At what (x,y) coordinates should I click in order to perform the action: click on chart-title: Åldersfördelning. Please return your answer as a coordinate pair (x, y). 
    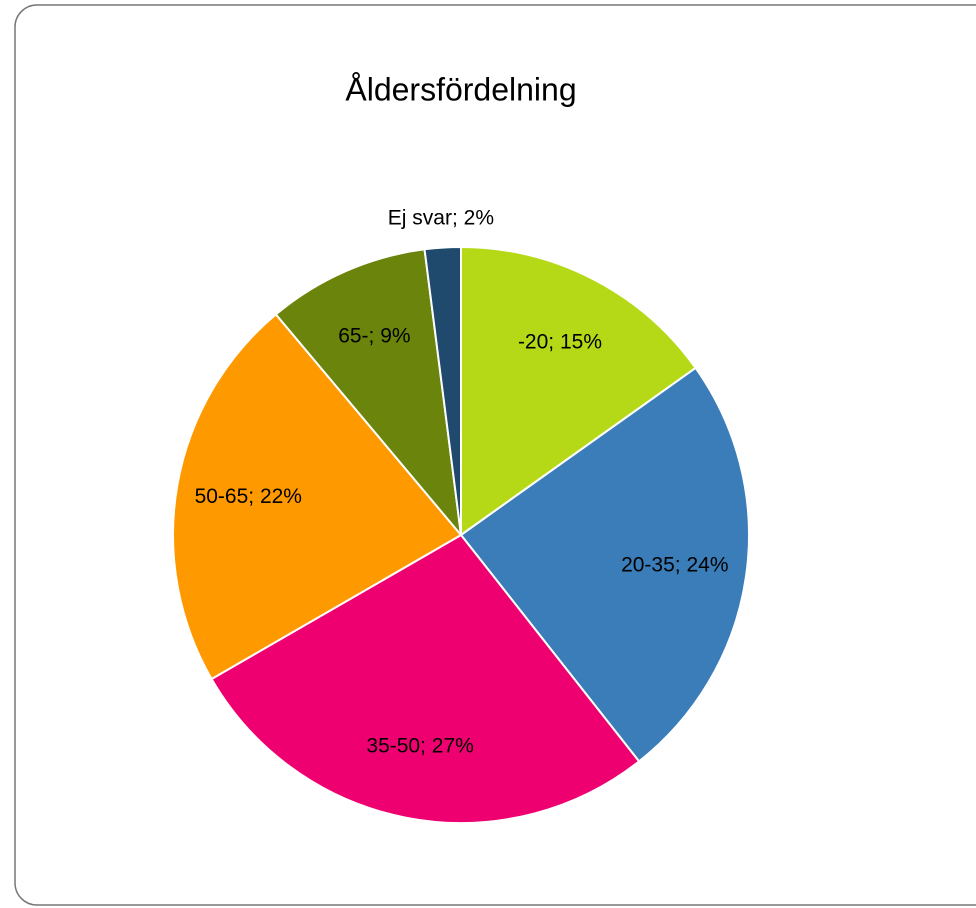
    Looking at the image, I should click on (460, 89).